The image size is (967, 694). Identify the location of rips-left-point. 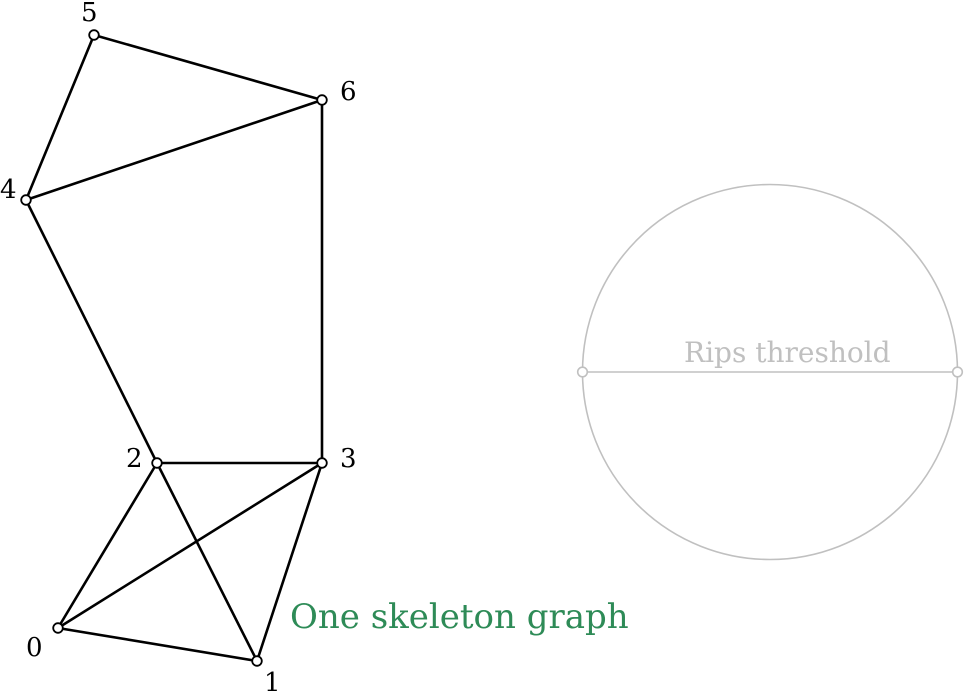
(582, 372).